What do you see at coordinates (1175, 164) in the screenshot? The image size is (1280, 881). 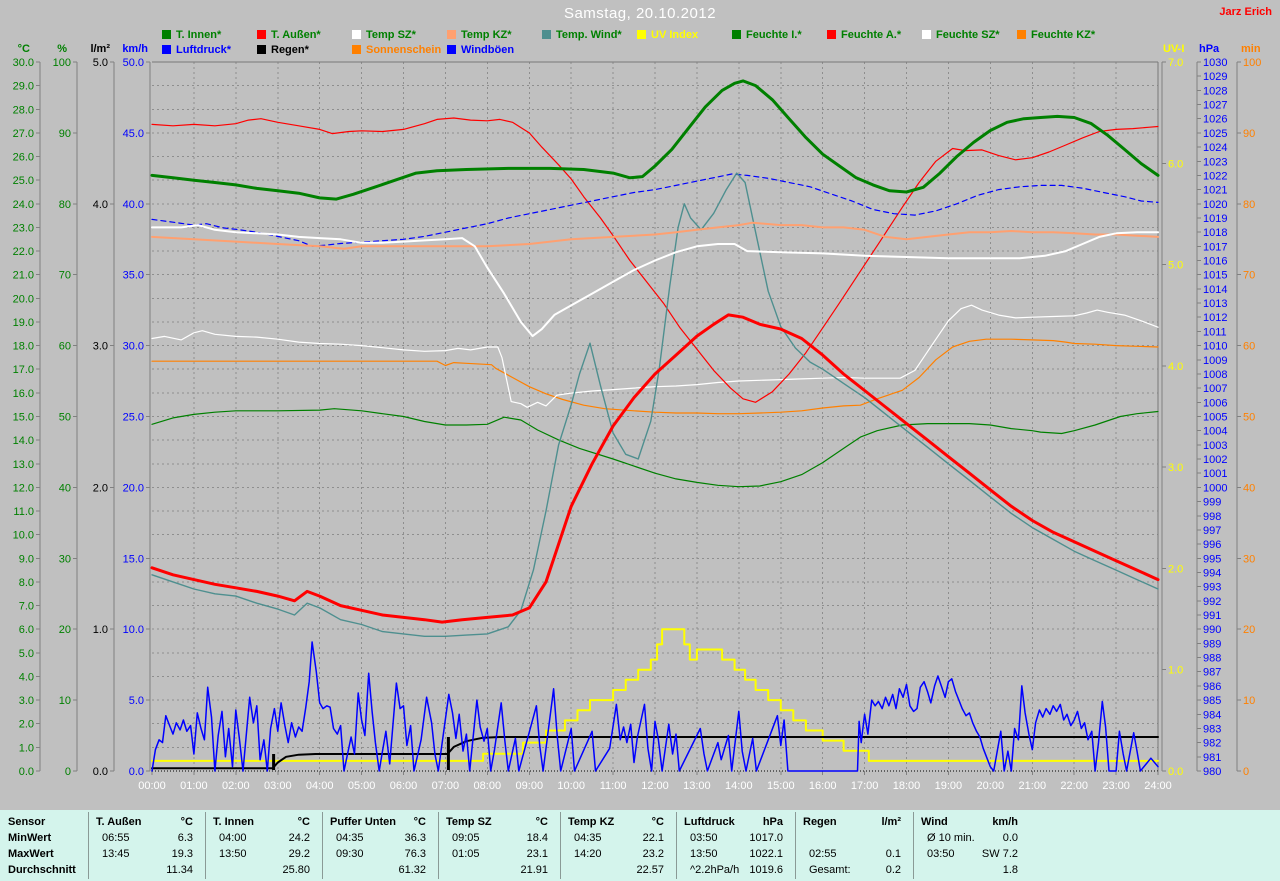 I see `axis-tick-label: 6.0` at bounding box center [1175, 164].